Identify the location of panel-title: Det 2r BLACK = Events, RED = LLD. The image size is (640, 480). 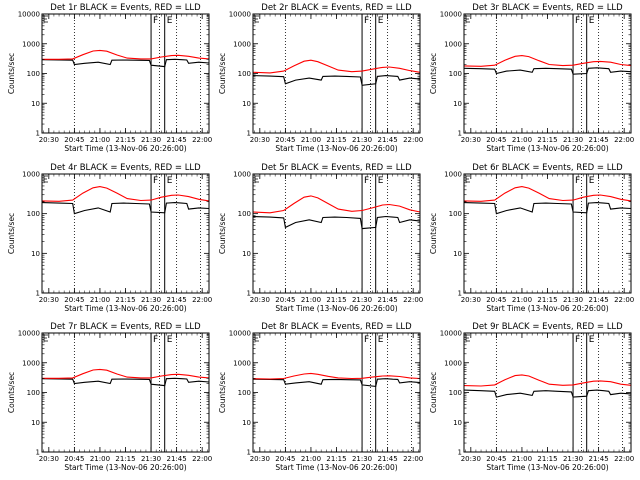
(336, 8).